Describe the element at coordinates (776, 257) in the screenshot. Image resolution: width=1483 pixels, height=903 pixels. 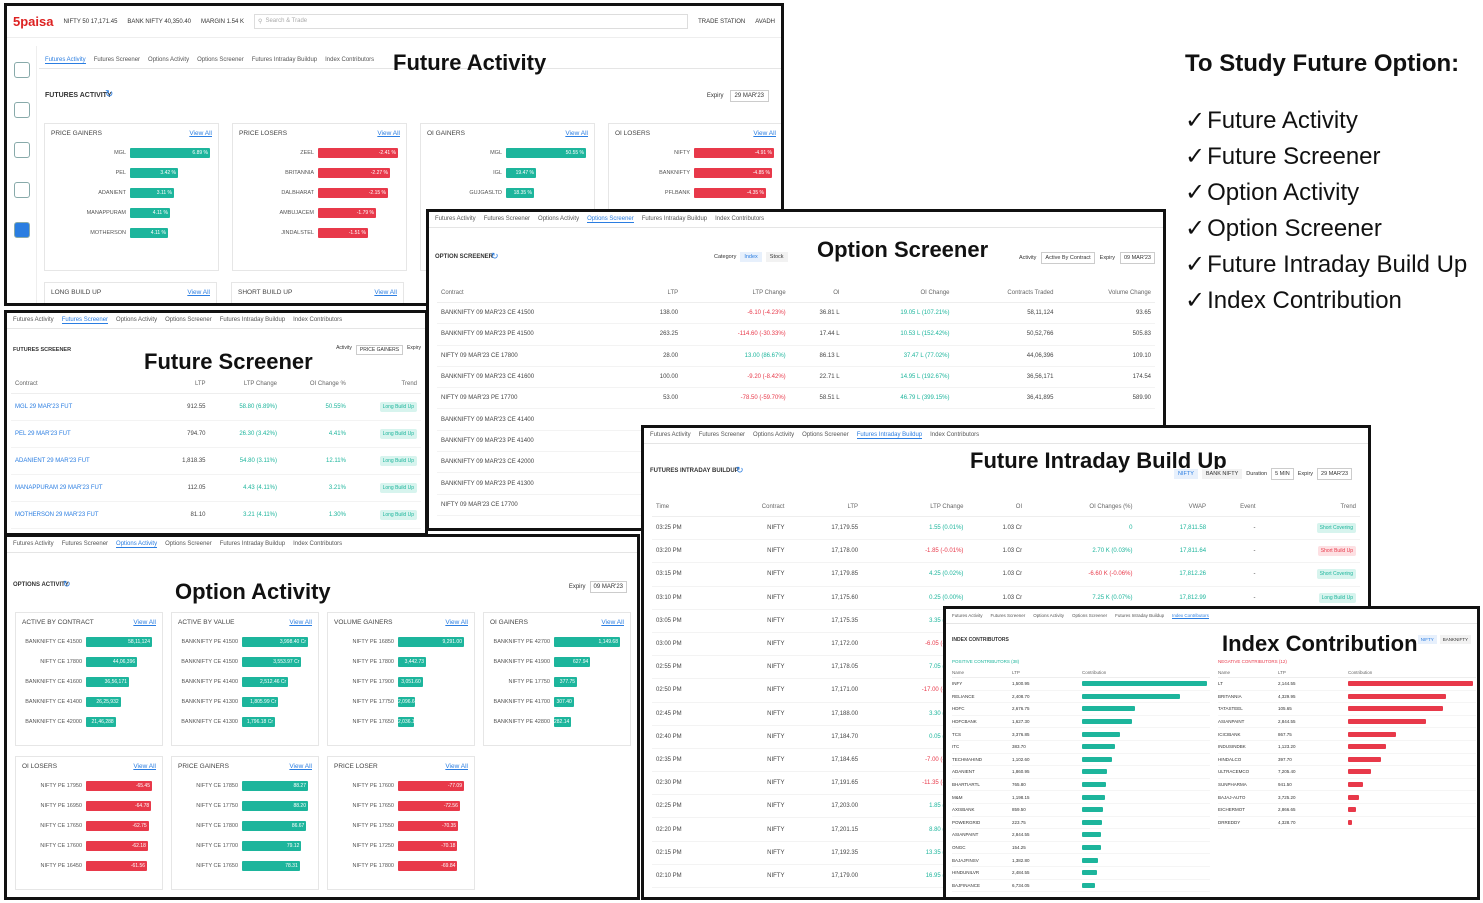
I see `category-stock-button: Stock` at that location.